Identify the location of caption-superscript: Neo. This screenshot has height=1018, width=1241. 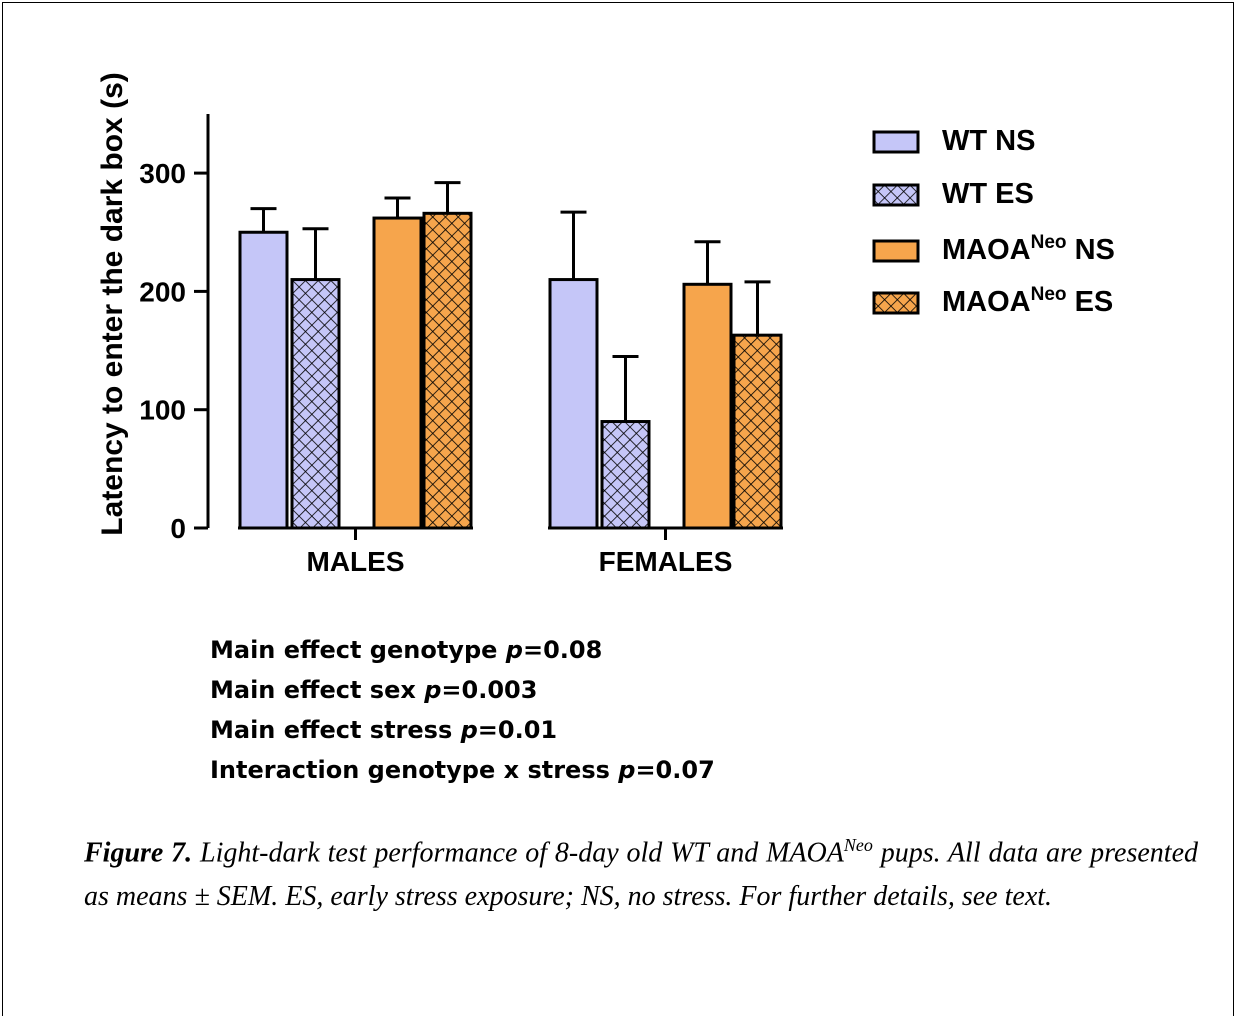
(858, 845).